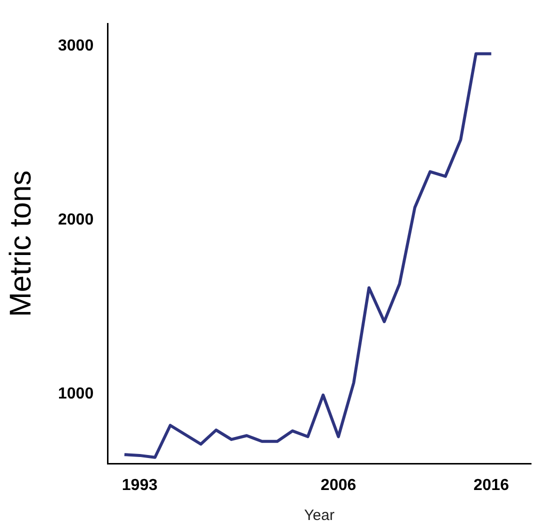  Describe the element at coordinates (21, 244) in the screenshot. I see `y-axis-title: Metric tons` at that location.